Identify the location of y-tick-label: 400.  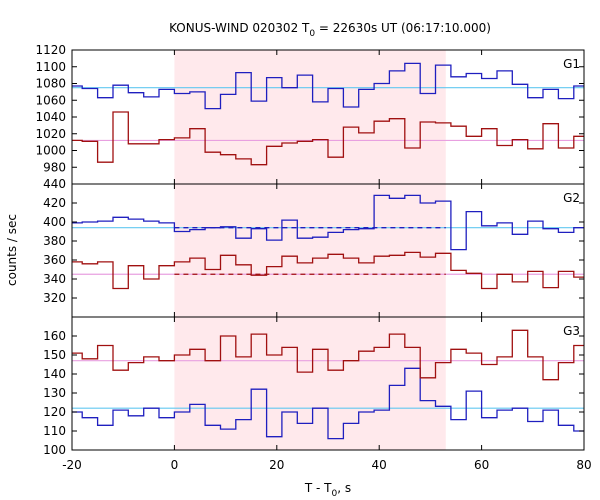
(54, 222).